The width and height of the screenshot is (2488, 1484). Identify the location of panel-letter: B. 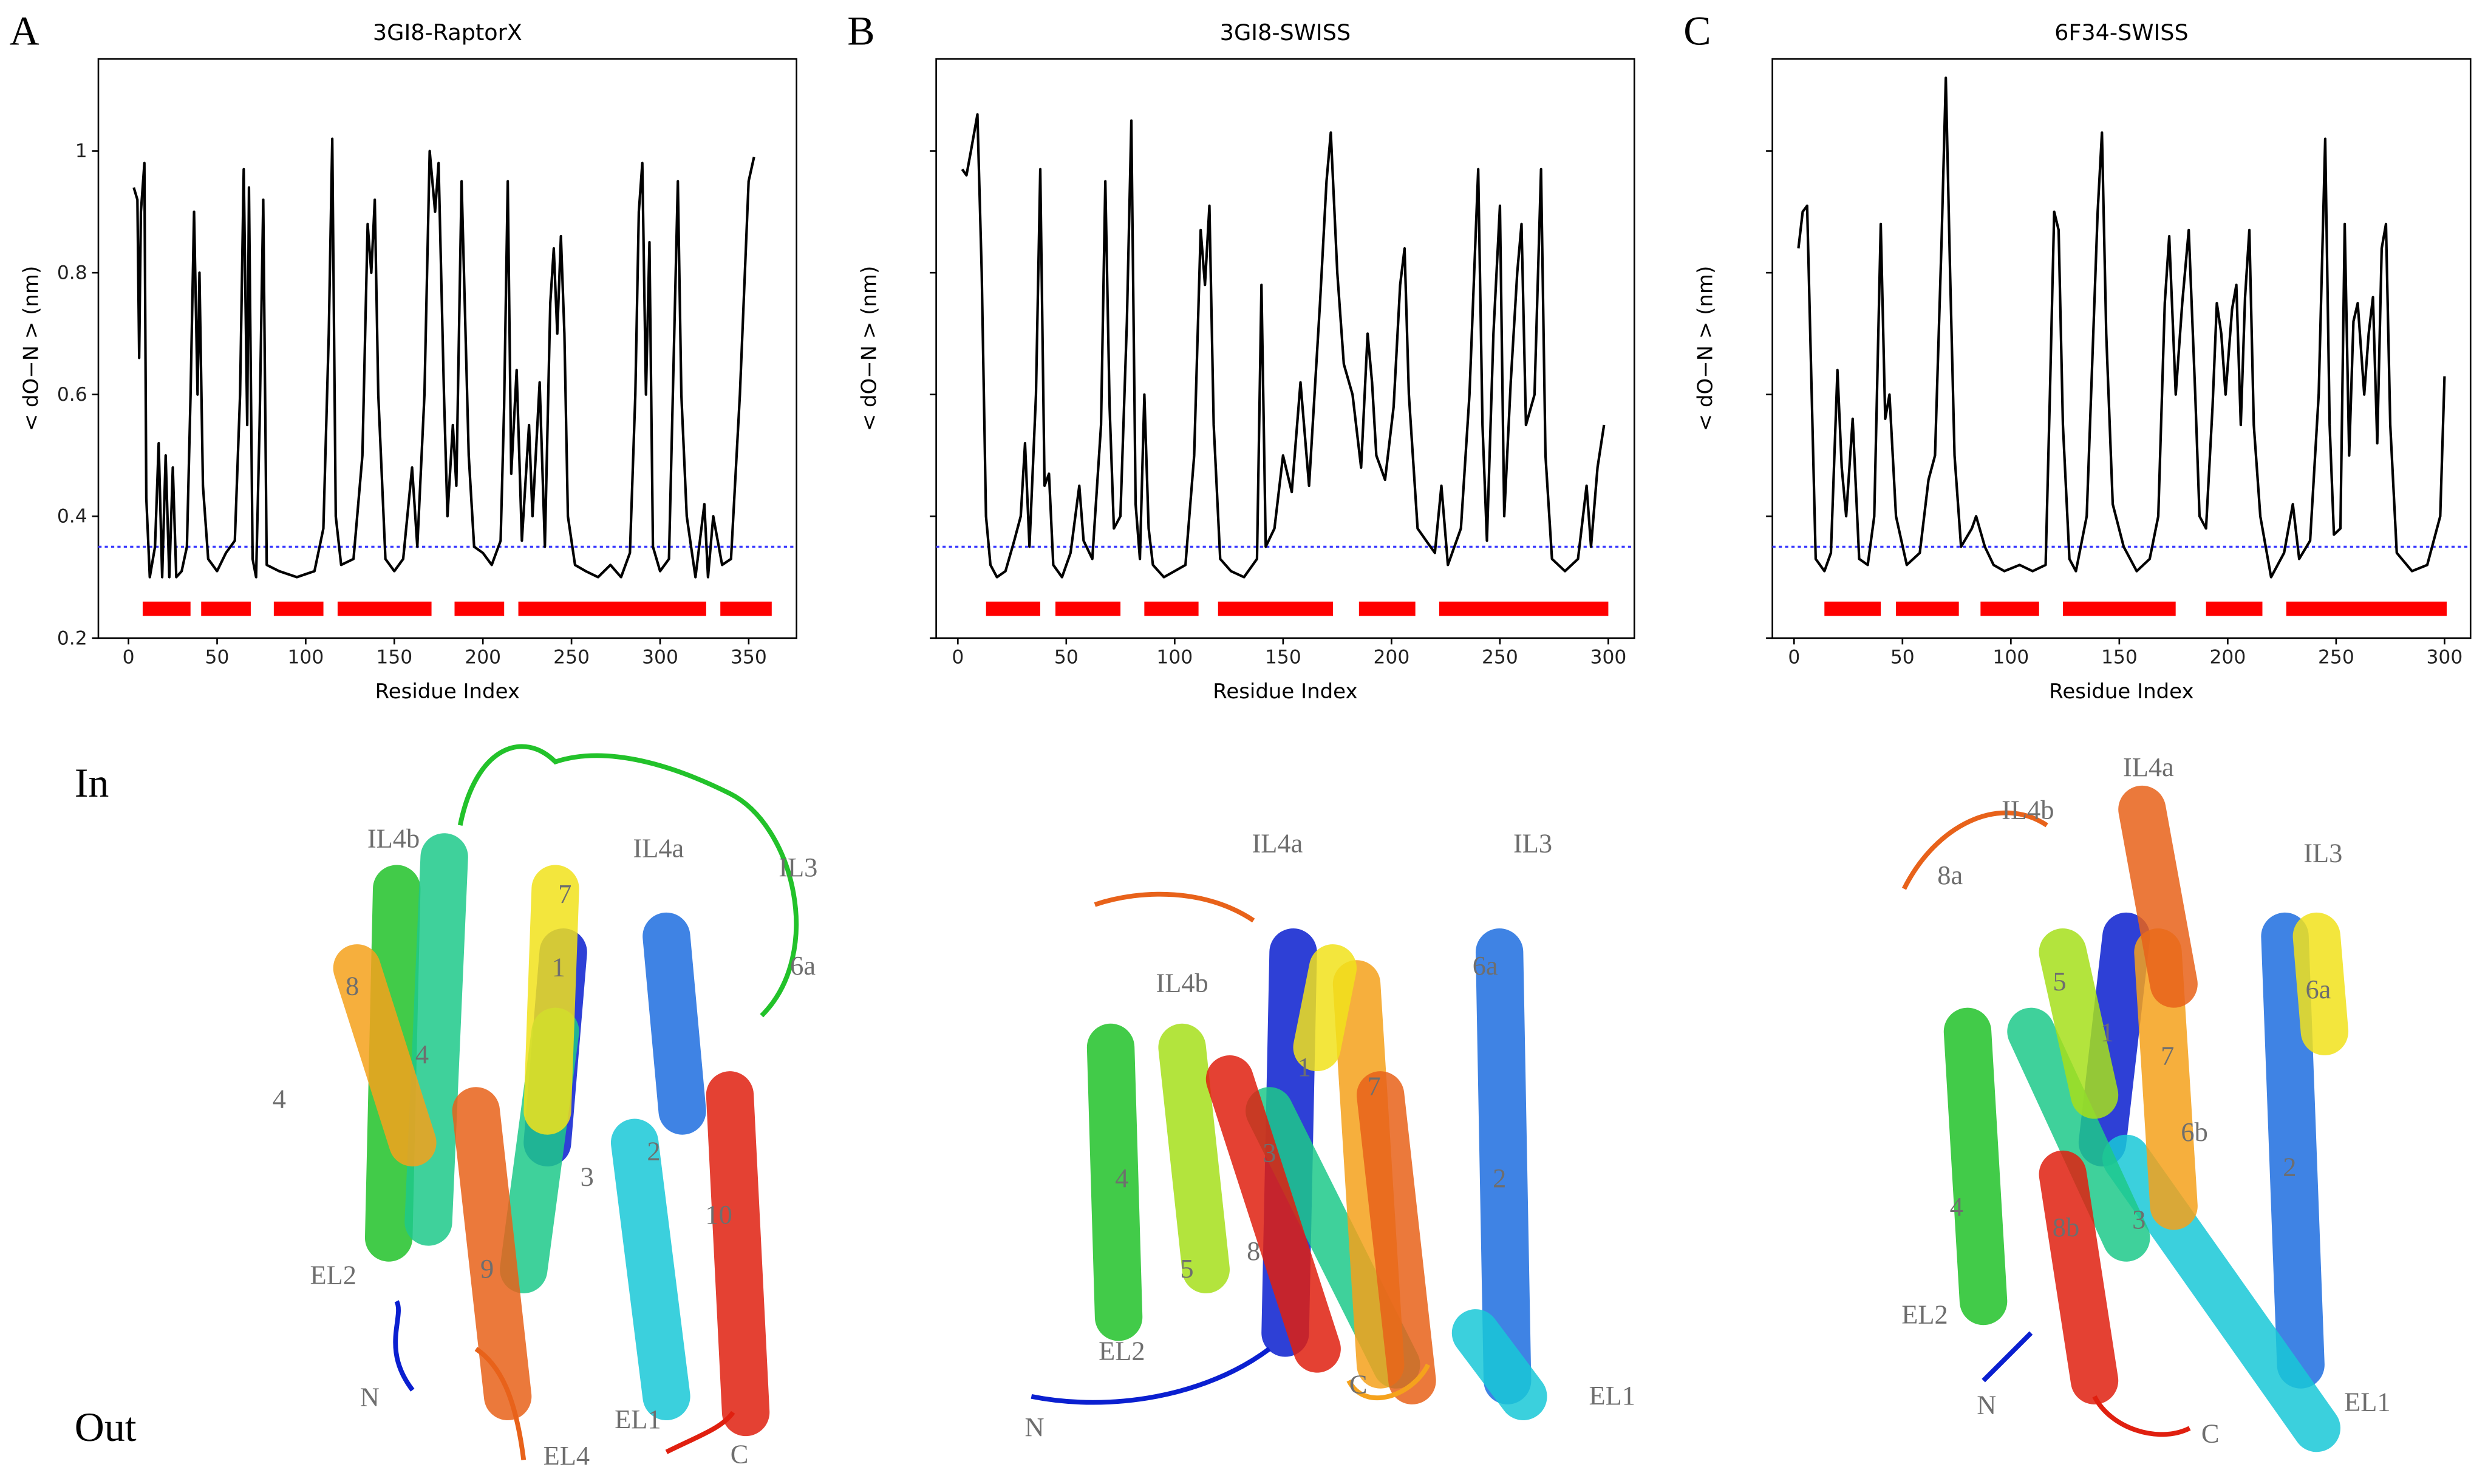
(860, 31).